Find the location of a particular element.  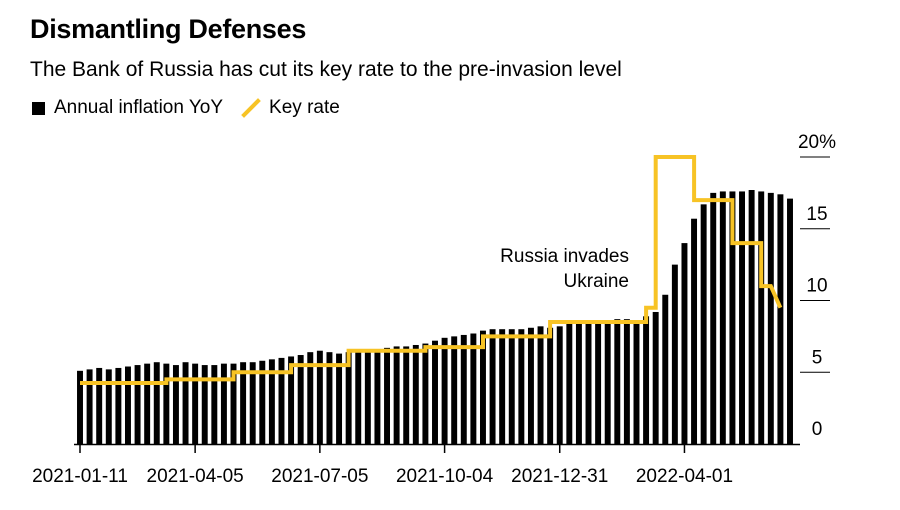

x-tick-label: 2021-04-05 is located at coordinates (195, 476).